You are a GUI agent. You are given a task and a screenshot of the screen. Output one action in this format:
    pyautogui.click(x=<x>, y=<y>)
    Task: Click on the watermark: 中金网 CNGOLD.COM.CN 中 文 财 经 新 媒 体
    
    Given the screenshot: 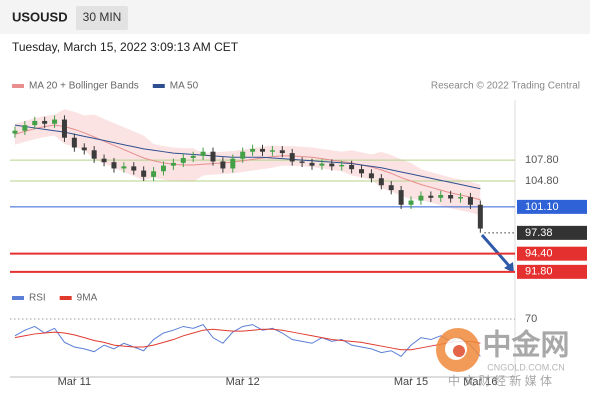 What is the action you would take?
    pyautogui.click(x=503, y=358)
    